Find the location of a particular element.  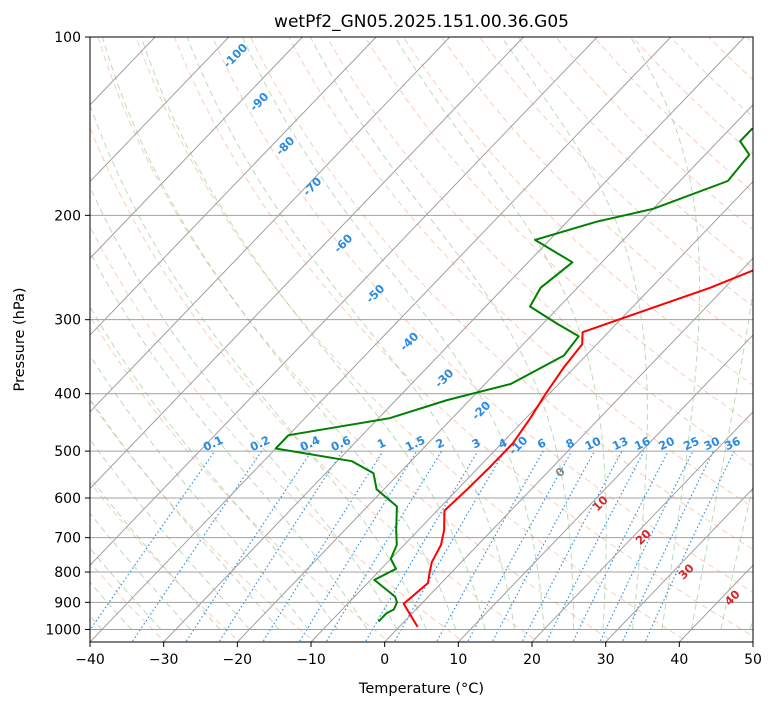

mixing-ratio-label: 6 is located at coordinates (541, 443).